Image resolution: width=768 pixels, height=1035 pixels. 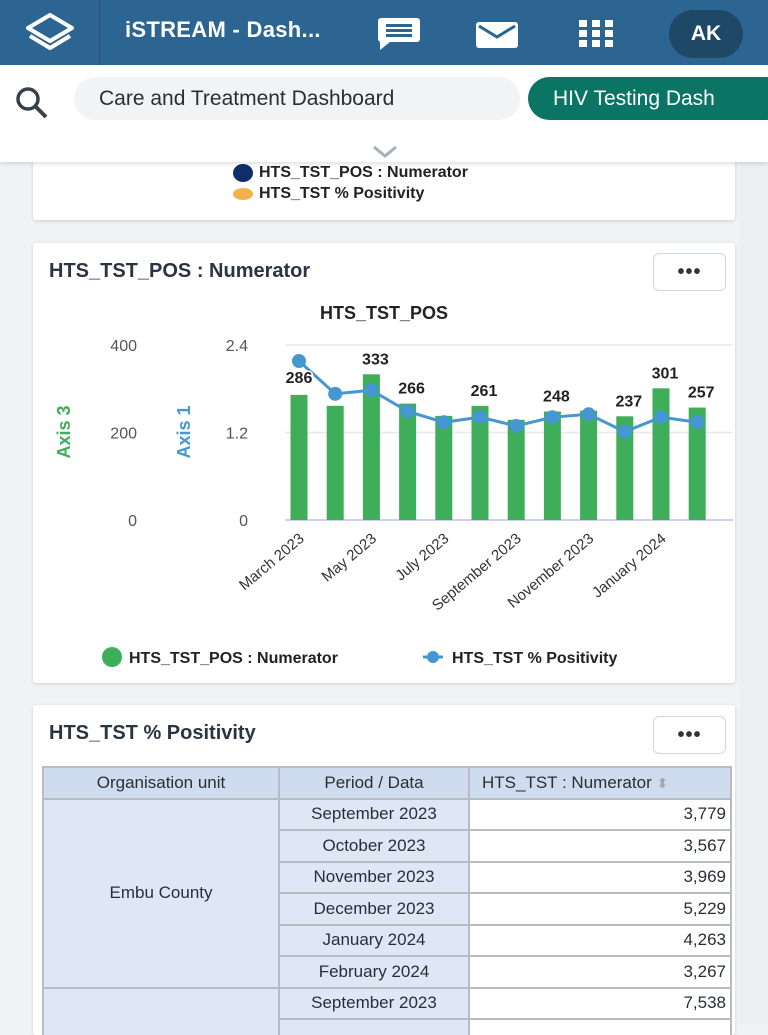 I want to click on more-options-button: •••, so click(x=689, y=735).